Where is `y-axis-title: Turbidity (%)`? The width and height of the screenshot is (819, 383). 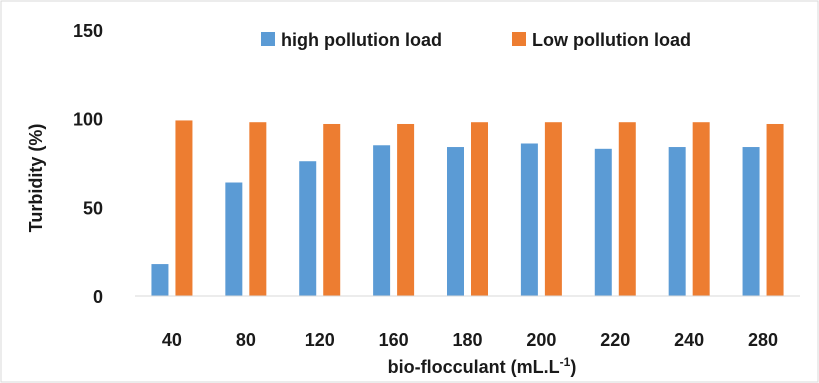
y-axis-title: Turbidity (%) is located at coordinates (36, 178).